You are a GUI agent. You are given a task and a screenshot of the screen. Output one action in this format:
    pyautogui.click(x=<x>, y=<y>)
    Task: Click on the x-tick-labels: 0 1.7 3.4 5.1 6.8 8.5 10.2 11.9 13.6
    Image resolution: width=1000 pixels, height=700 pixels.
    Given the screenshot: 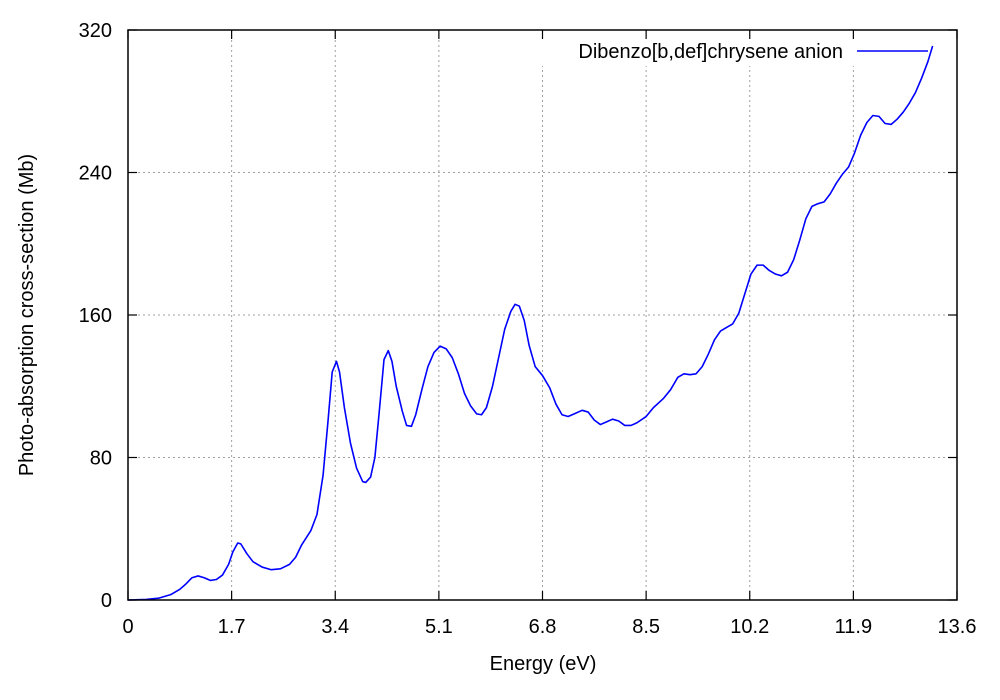 What is the action you would take?
    pyautogui.click(x=549, y=627)
    